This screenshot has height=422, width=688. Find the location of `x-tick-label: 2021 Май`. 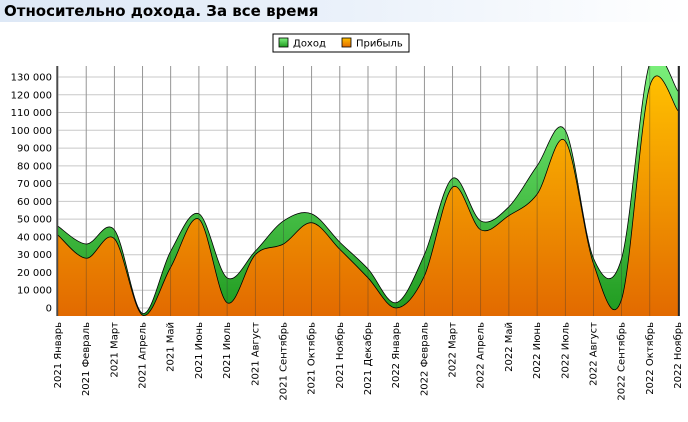

x-tick-label: 2021 Май is located at coordinates (171, 347).